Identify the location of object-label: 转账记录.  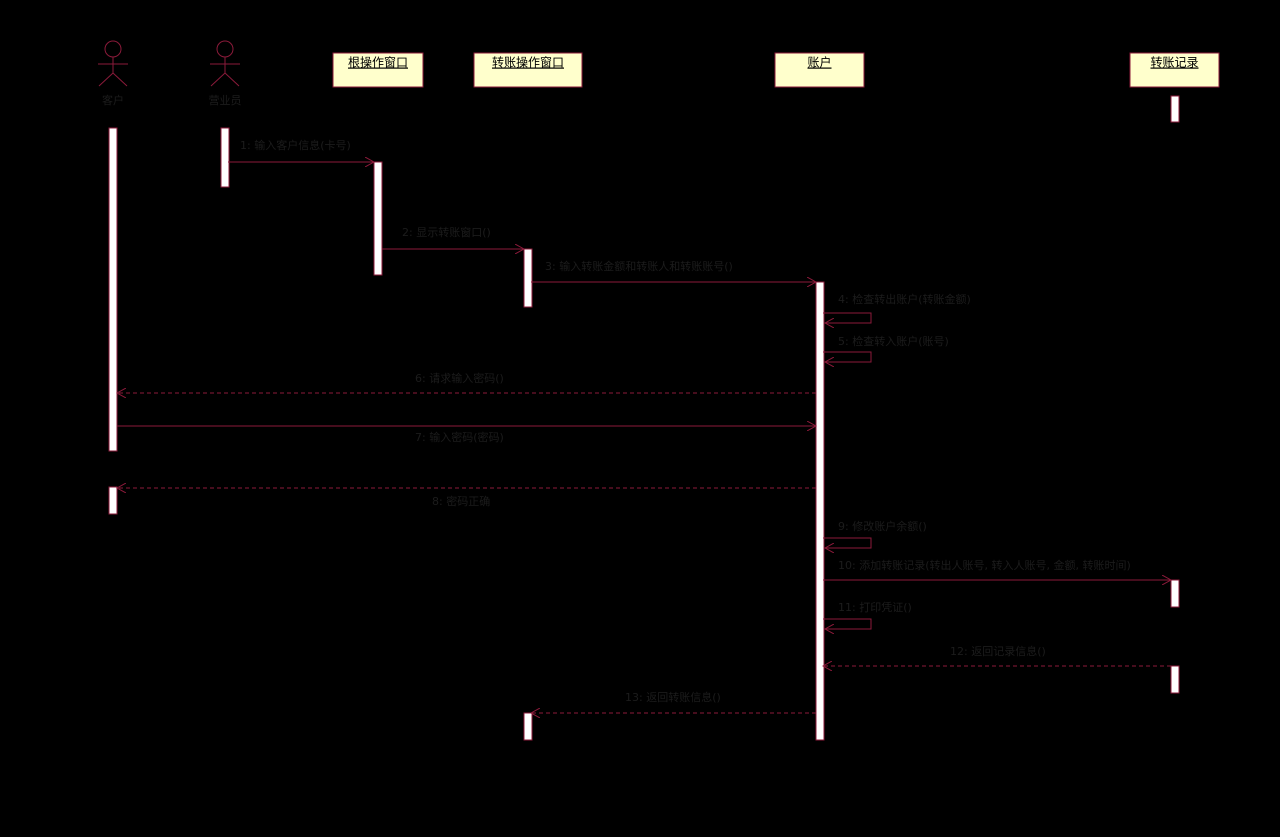
(1174, 62).